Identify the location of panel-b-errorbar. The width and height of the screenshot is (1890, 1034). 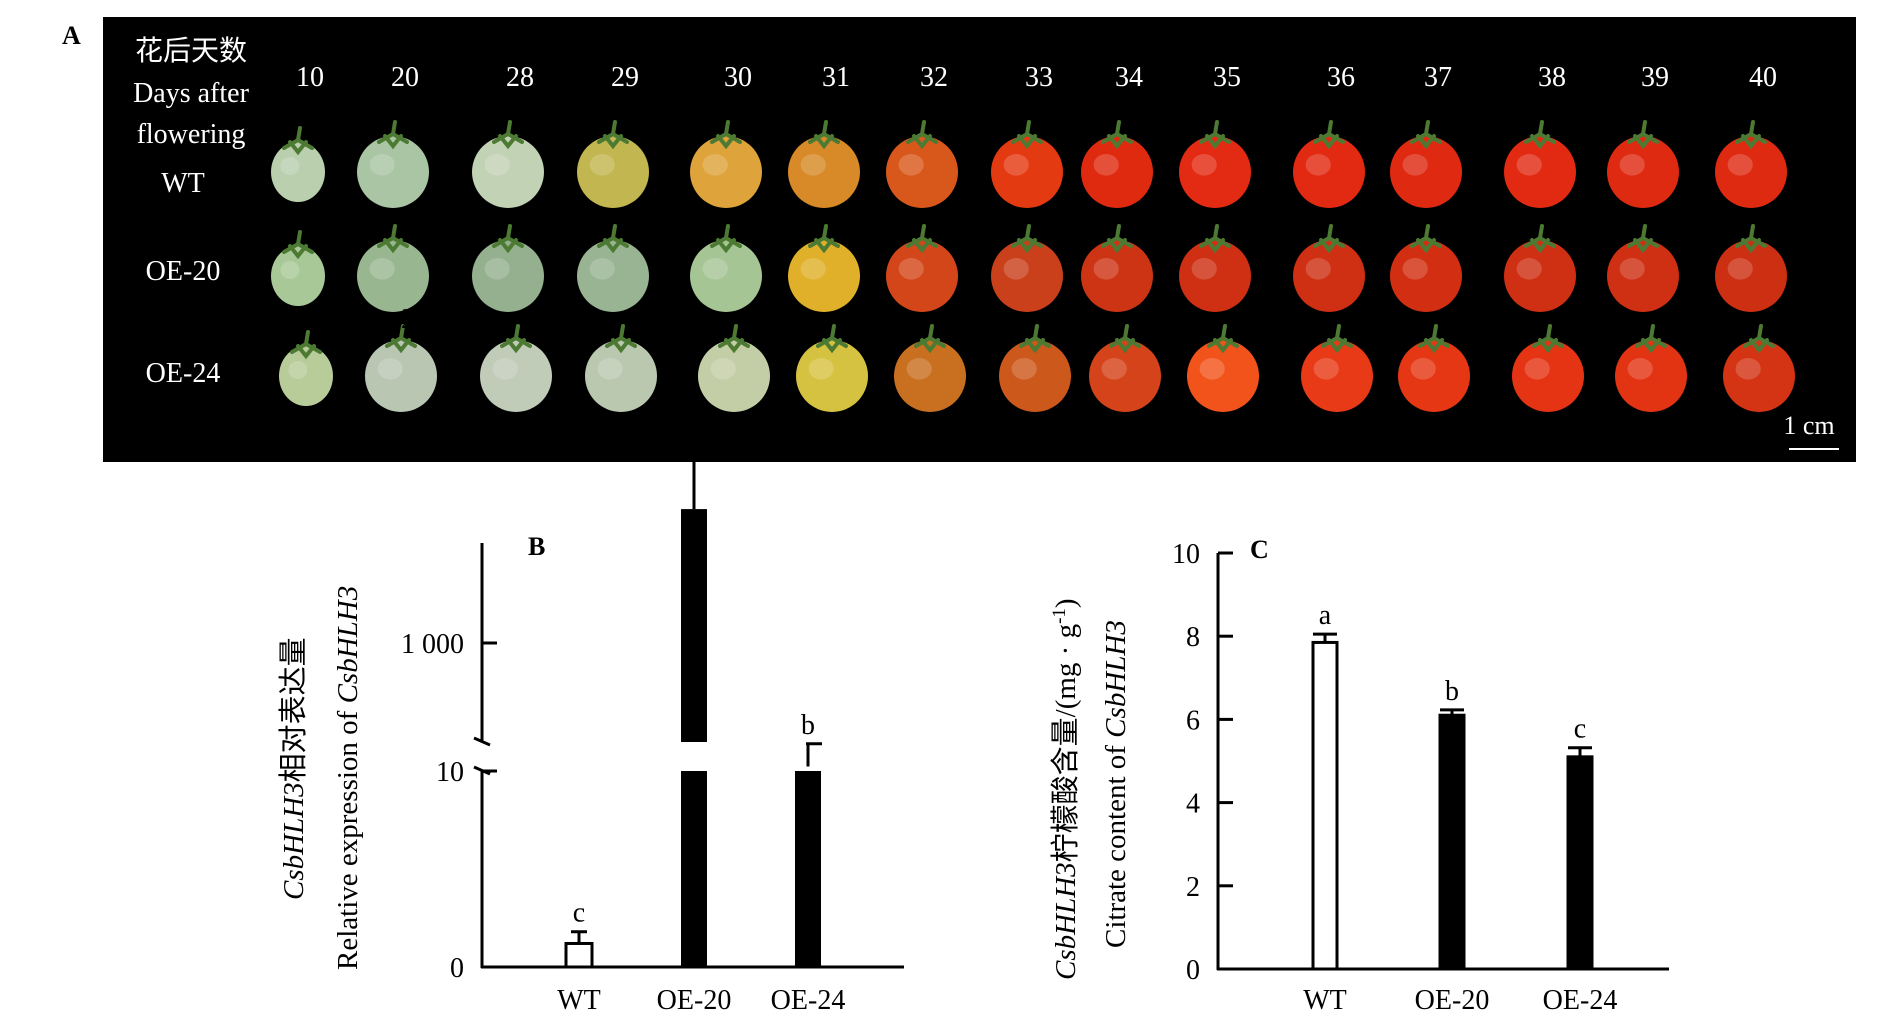
(579, 937).